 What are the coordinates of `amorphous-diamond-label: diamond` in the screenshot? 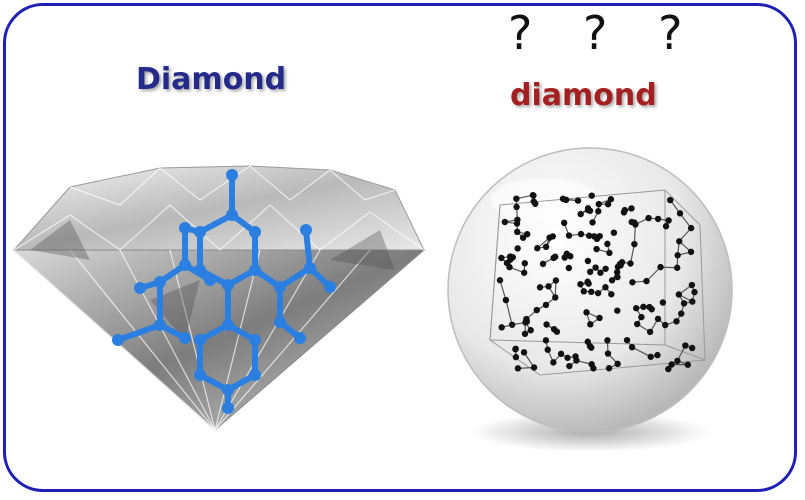 It's located at (583, 95).